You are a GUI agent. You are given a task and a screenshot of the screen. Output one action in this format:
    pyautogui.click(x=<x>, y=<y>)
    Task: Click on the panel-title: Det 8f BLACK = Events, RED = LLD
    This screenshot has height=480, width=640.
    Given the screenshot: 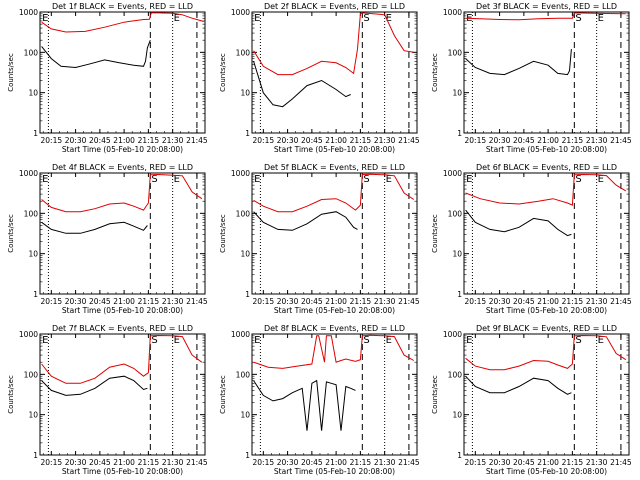 What is the action you would take?
    pyautogui.click(x=334, y=328)
    